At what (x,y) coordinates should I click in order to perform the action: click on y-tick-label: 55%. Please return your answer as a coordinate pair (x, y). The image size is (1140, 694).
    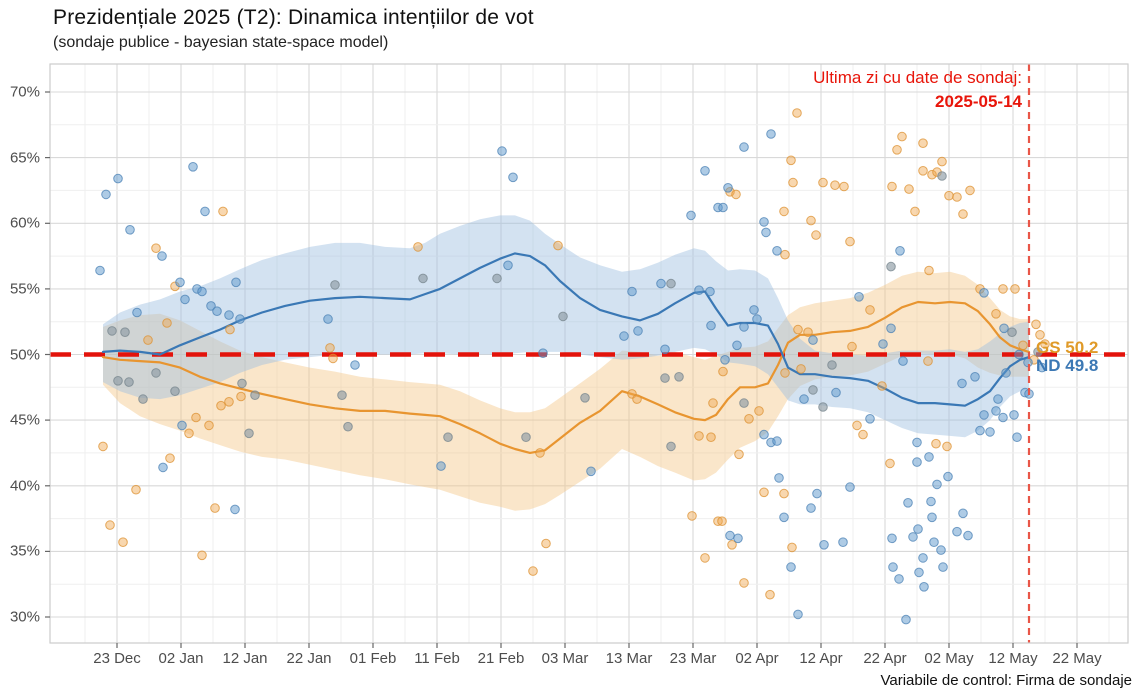
    Looking at the image, I should click on (24, 289).